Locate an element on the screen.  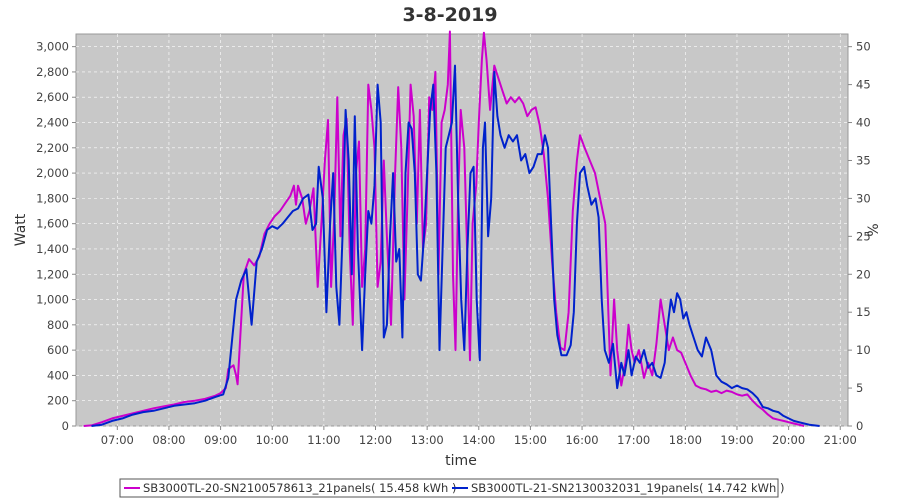
y-tick-label: 1,200 is located at coordinates (52, 274).